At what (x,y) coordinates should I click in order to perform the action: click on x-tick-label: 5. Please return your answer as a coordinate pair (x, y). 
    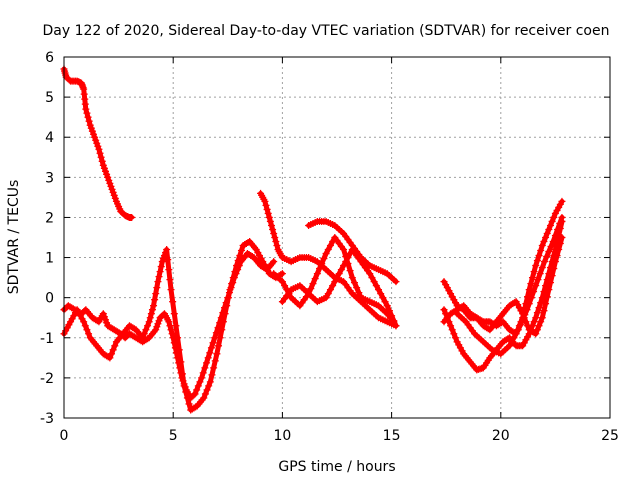
    Looking at the image, I should click on (173, 436).